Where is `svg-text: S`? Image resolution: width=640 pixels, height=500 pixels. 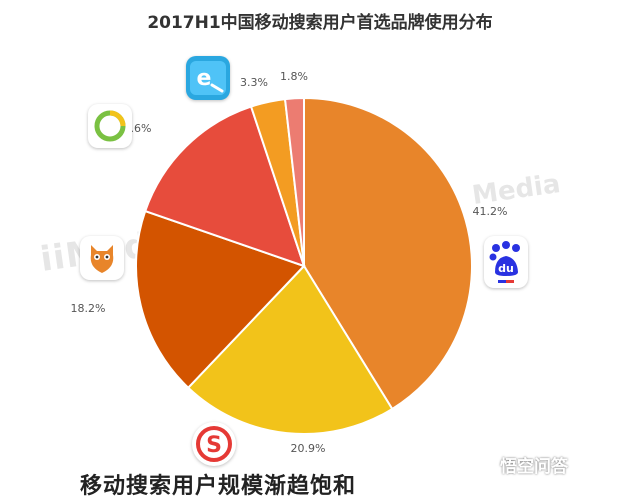 svg-text: S is located at coordinates (214, 445).